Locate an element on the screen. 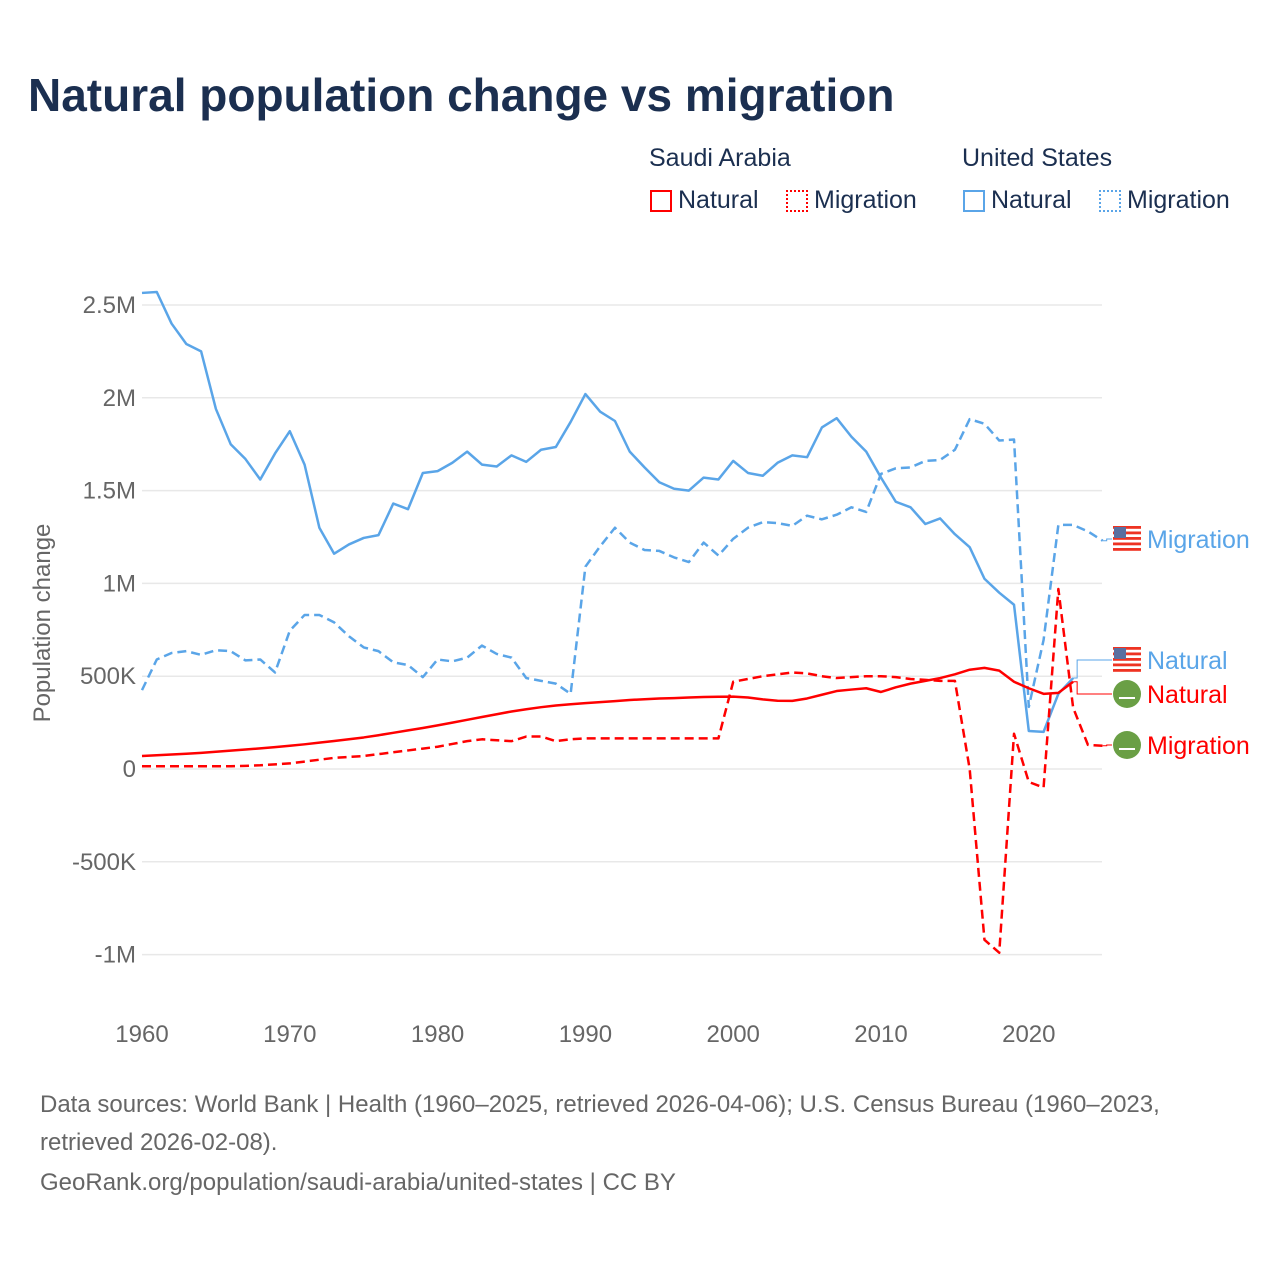  y-tick-label: 1M is located at coordinates (119, 583).